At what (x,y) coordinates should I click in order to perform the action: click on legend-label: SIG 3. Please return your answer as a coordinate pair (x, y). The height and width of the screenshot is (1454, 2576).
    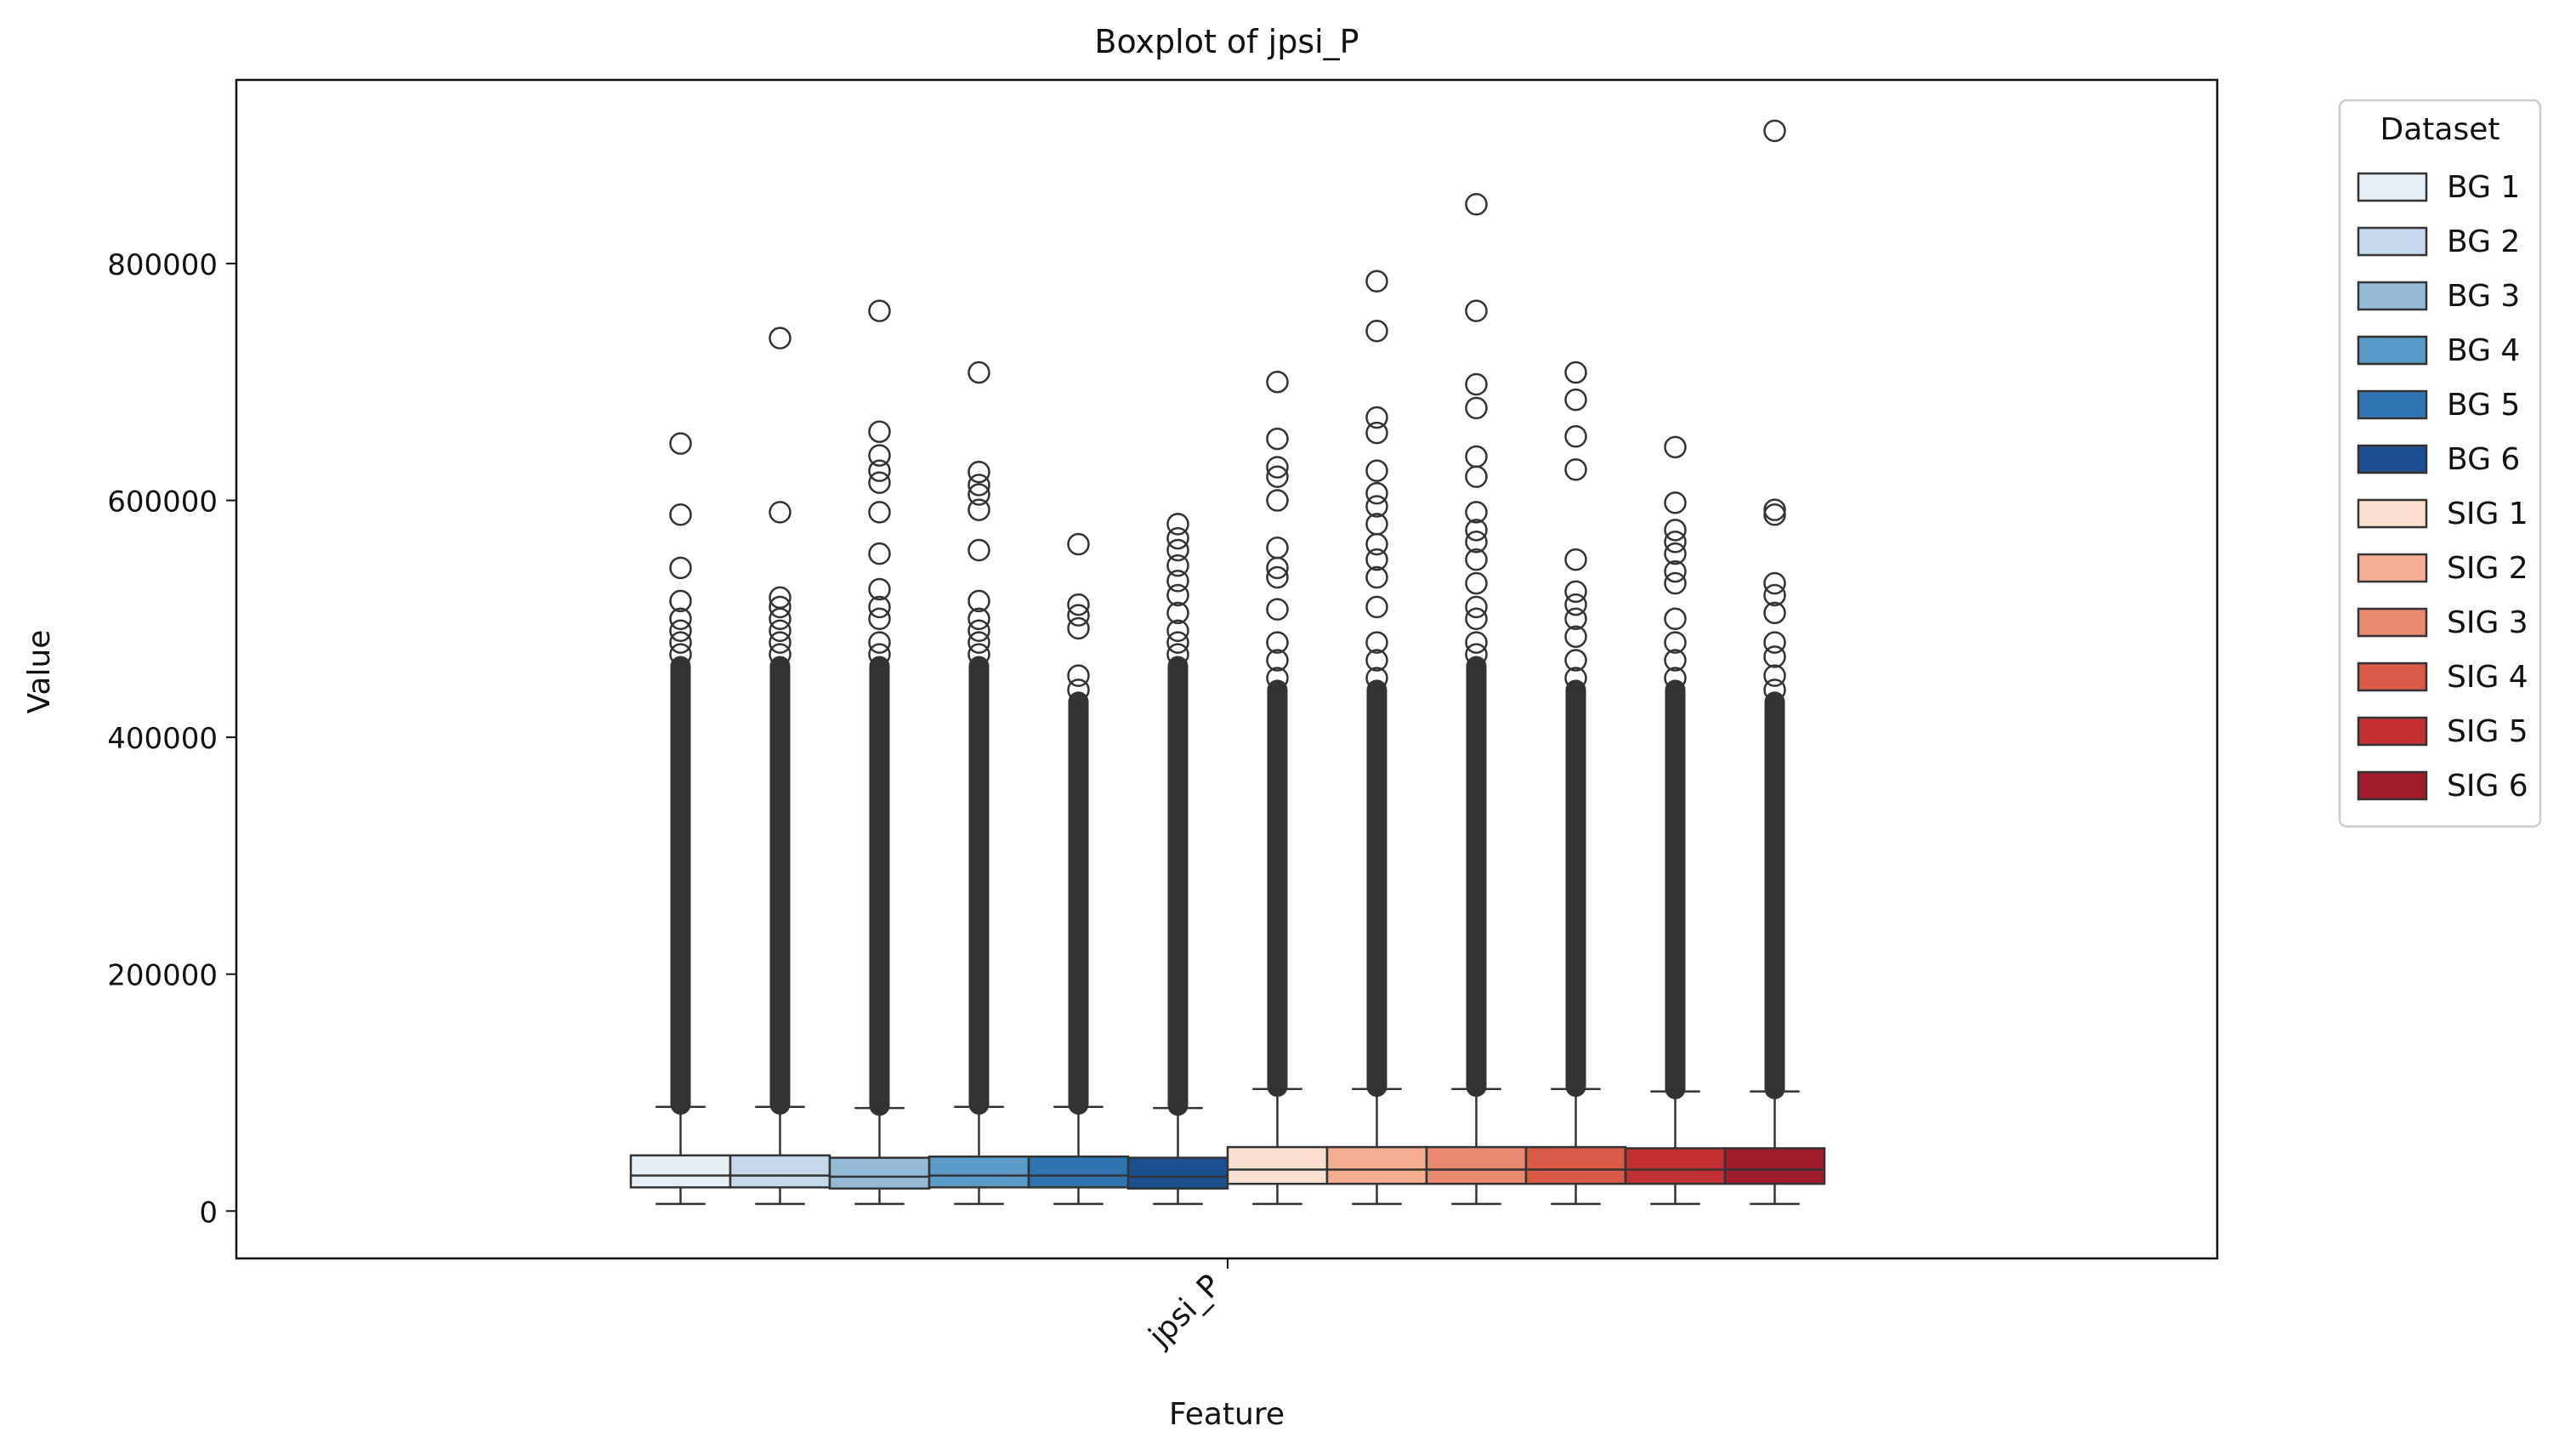
    Looking at the image, I should click on (2487, 622).